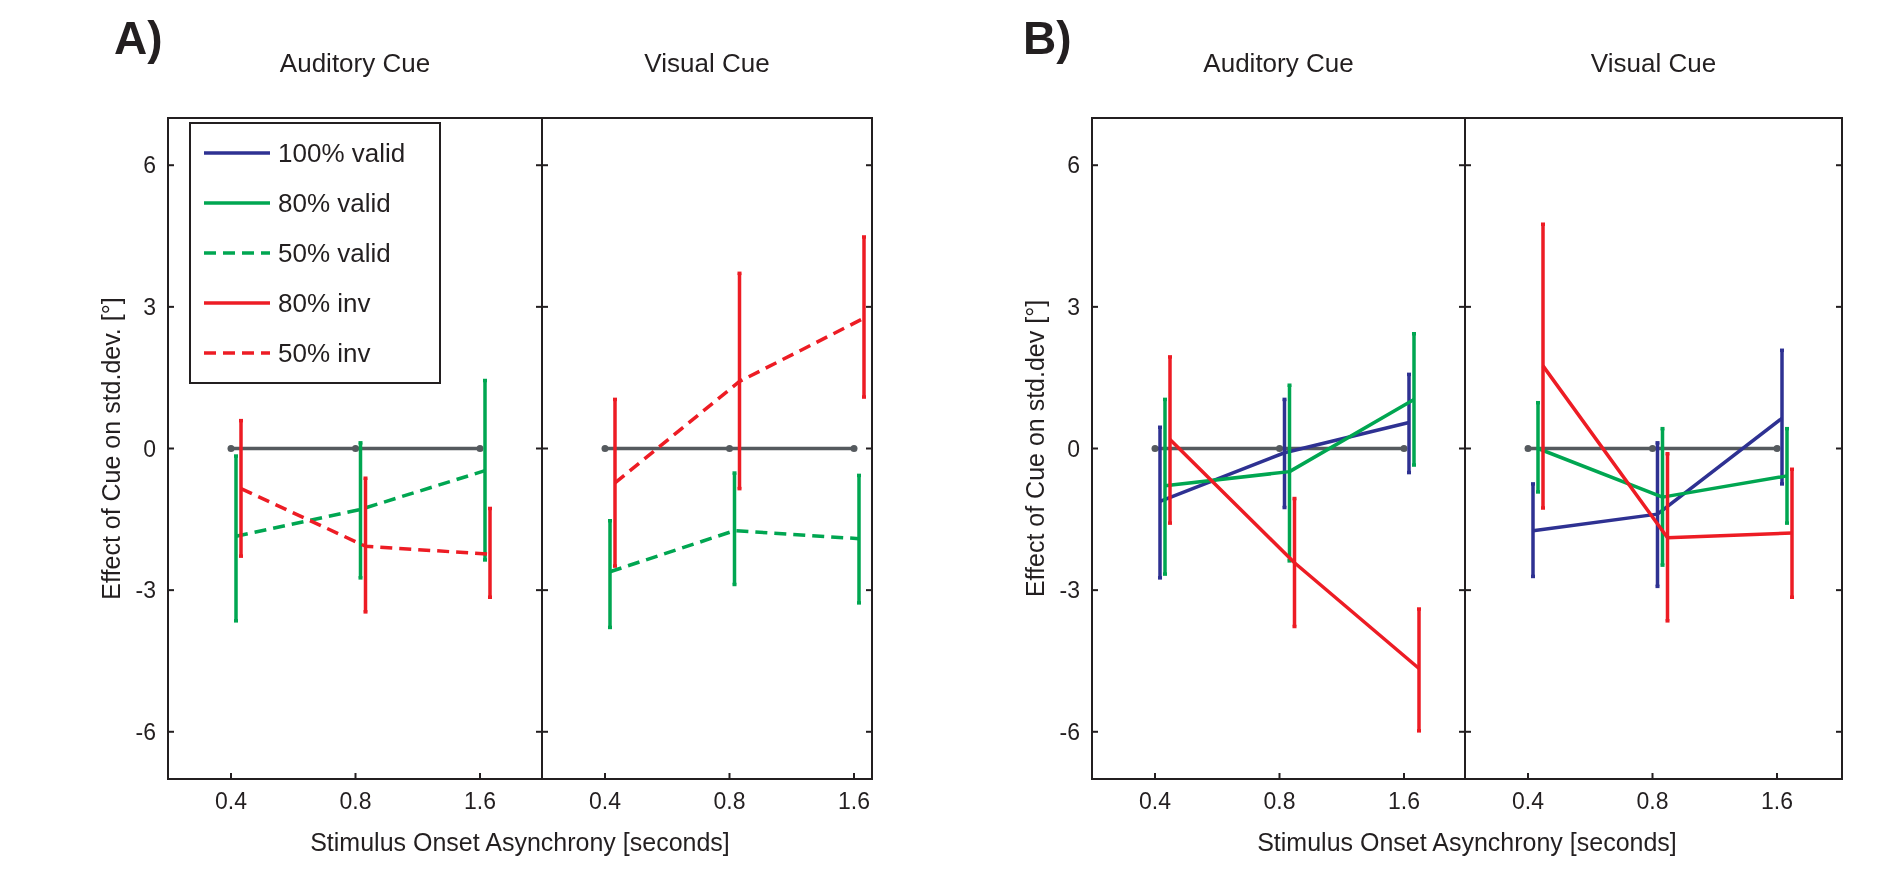 This screenshot has height=873, width=1888. Describe the element at coordinates (334, 203) in the screenshot. I see `legend-label: 80% valid` at that location.